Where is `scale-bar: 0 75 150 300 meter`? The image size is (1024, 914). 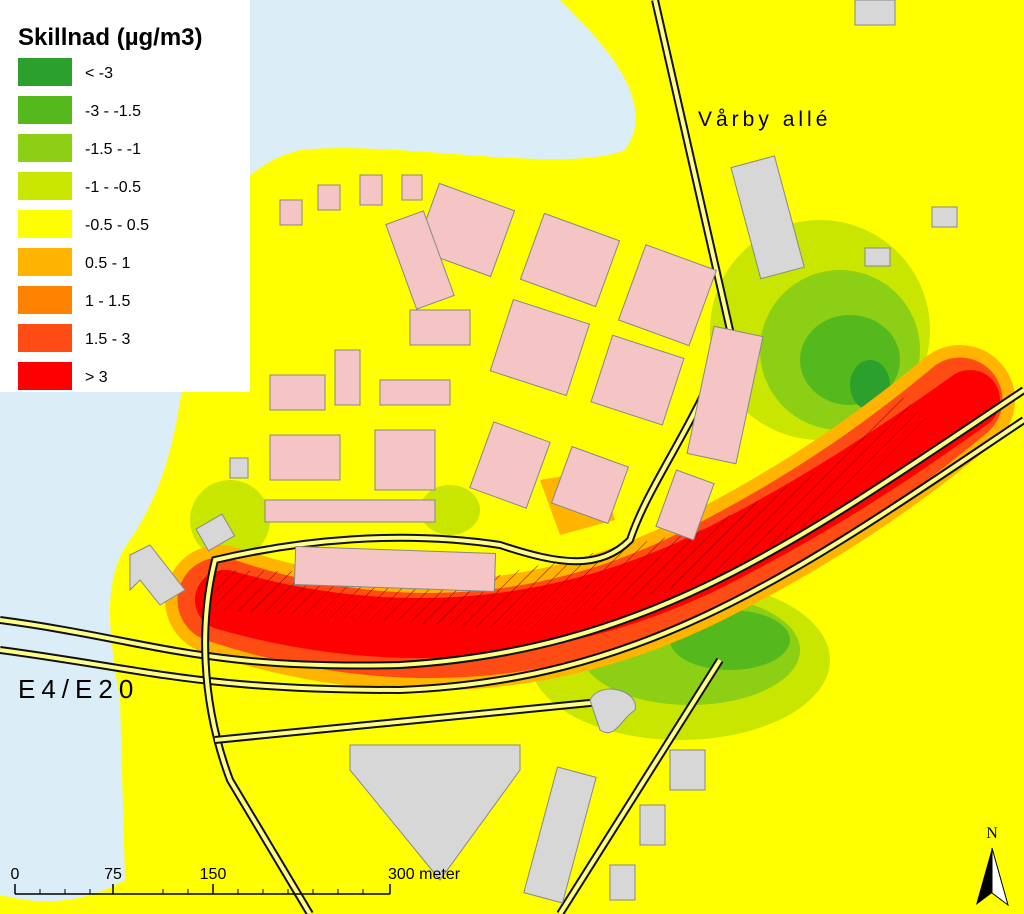
scale-bar: 0 75 150 300 meter is located at coordinates (236, 880).